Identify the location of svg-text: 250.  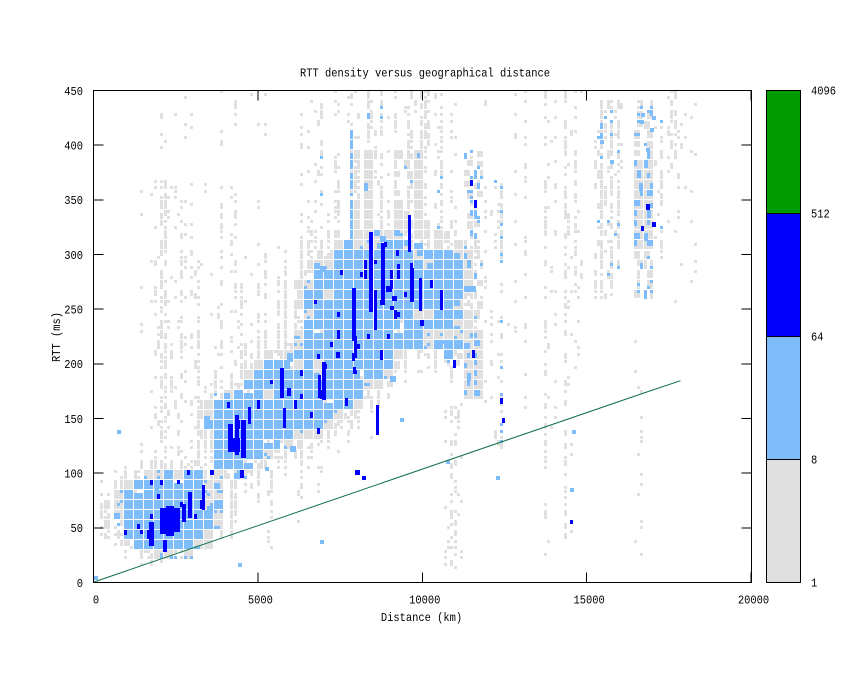
(73, 311).